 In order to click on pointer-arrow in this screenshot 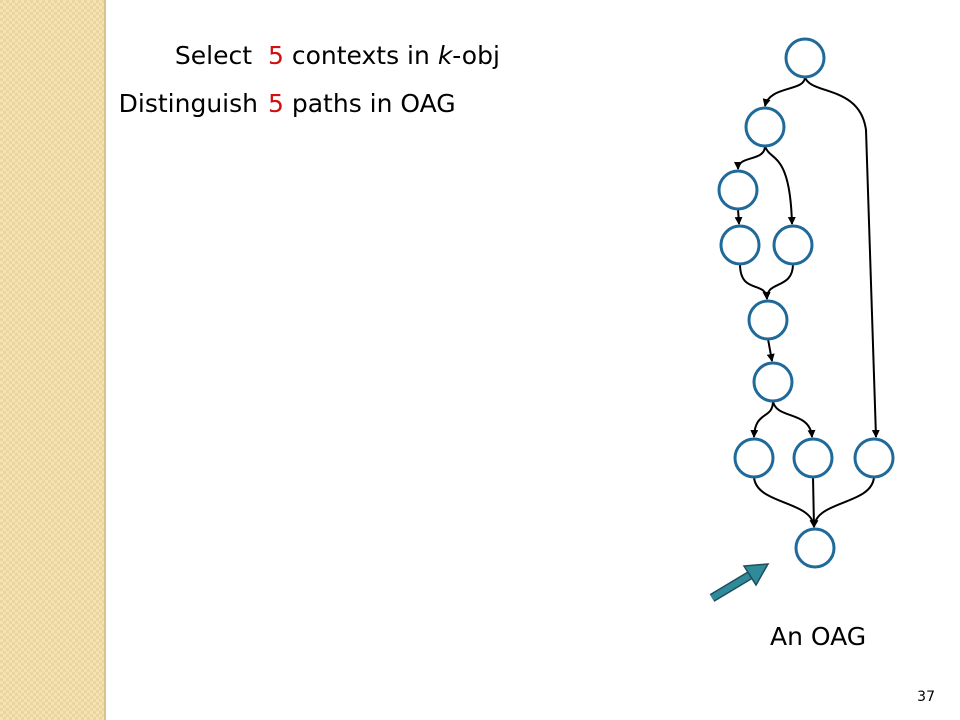, I will do `click(739, 582)`.